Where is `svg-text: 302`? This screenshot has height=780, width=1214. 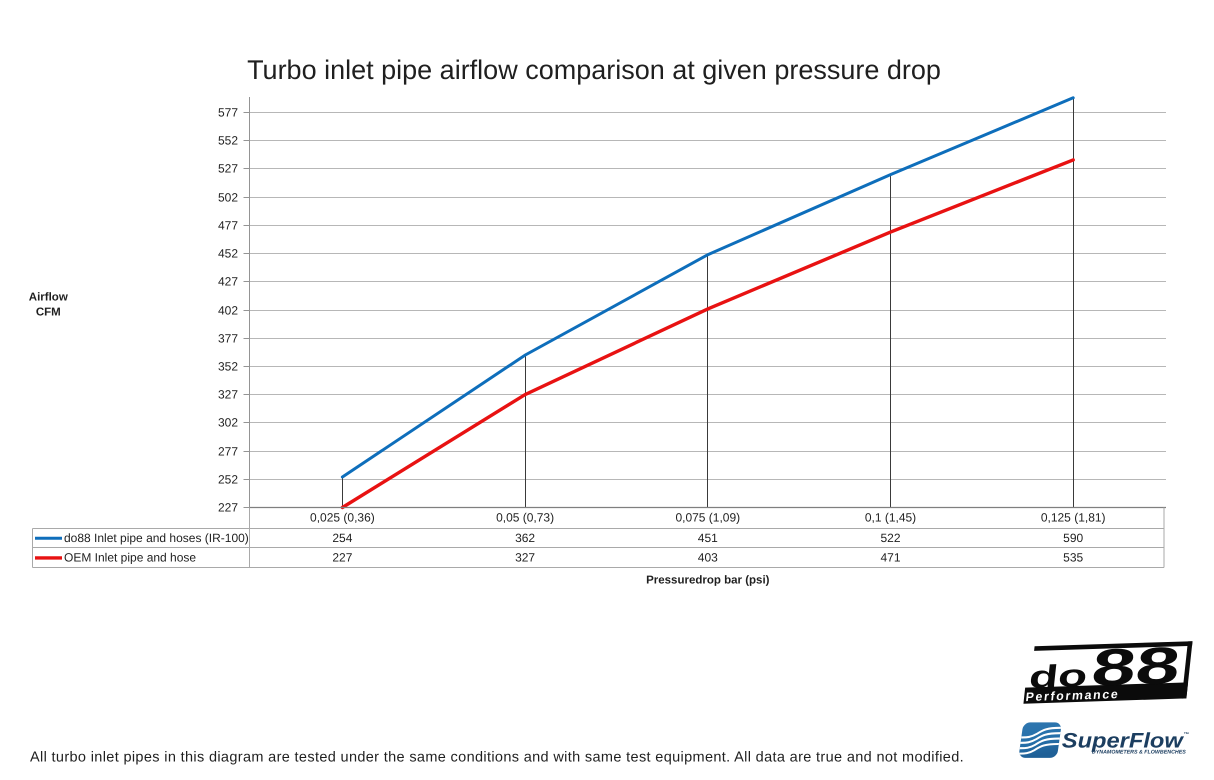
svg-text: 302 is located at coordinates (228, 423).